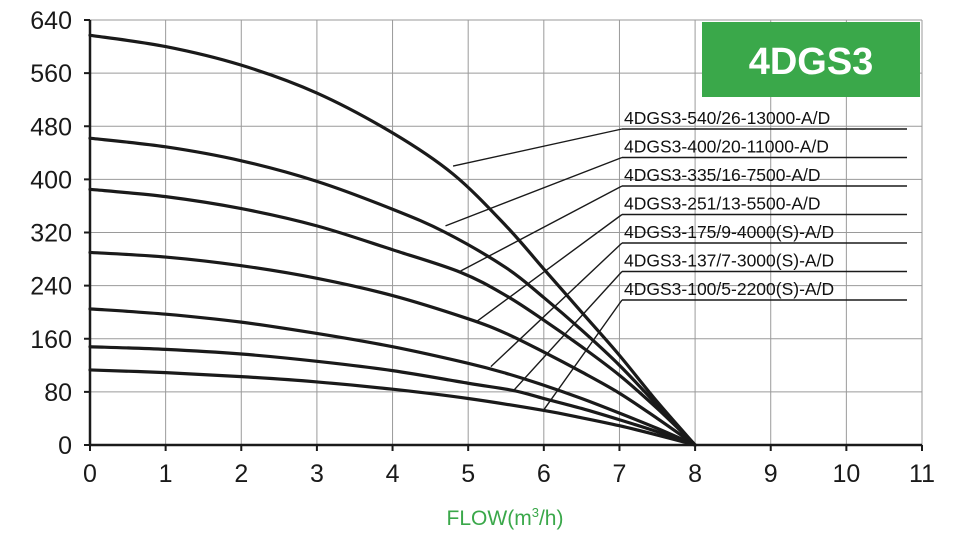  I want to click on x-tick-label: 4, so click(393, 474).